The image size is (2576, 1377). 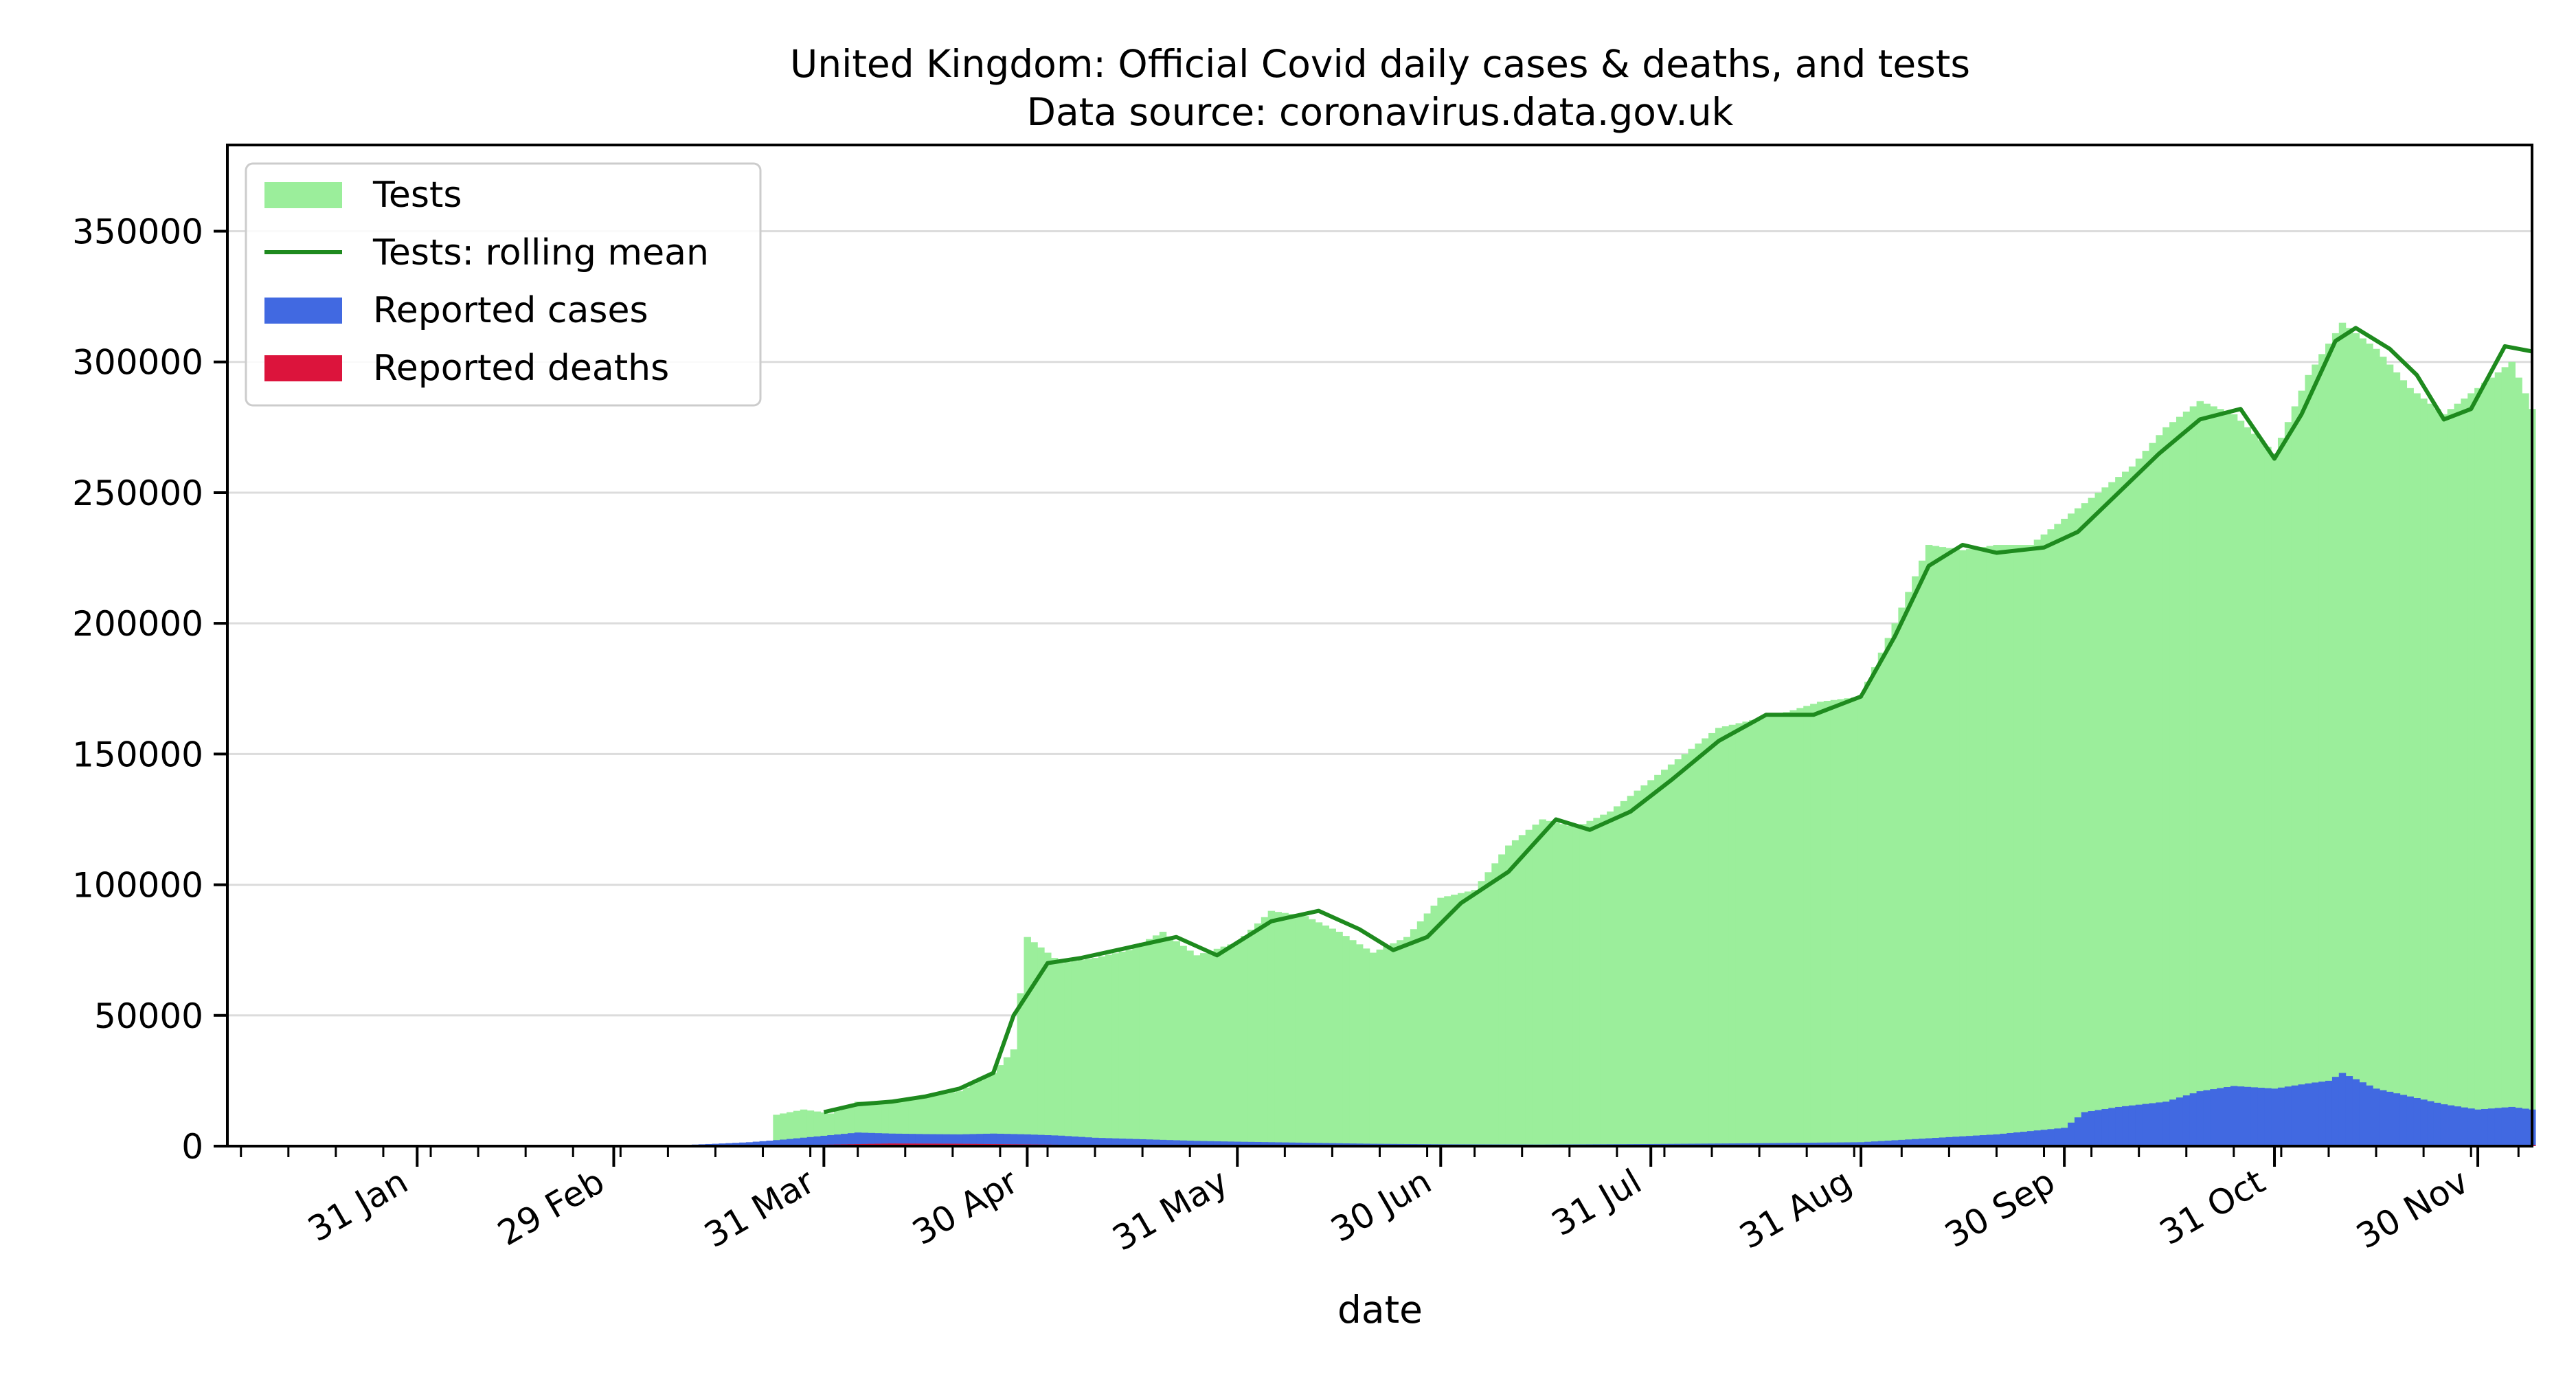 I want to click on legend-label: Reported deaths, so click(x=521, y=368).